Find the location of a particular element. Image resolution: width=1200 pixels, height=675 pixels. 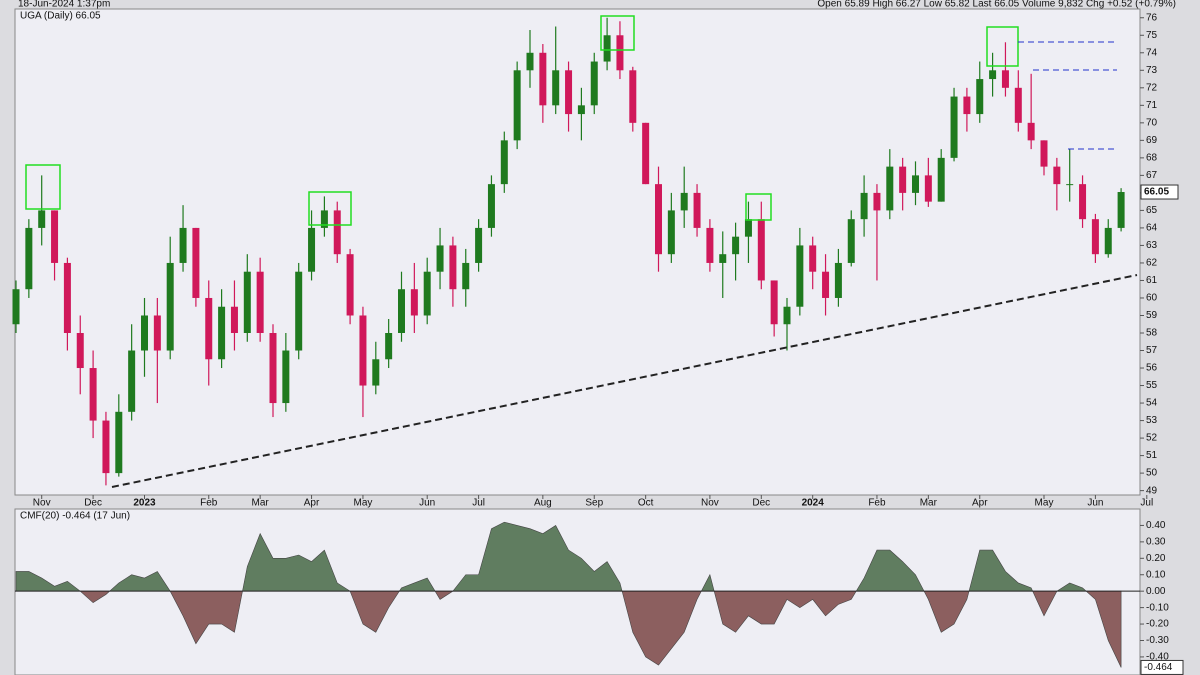

y-tick-label: 63 is located at coordinates (1152, 245).